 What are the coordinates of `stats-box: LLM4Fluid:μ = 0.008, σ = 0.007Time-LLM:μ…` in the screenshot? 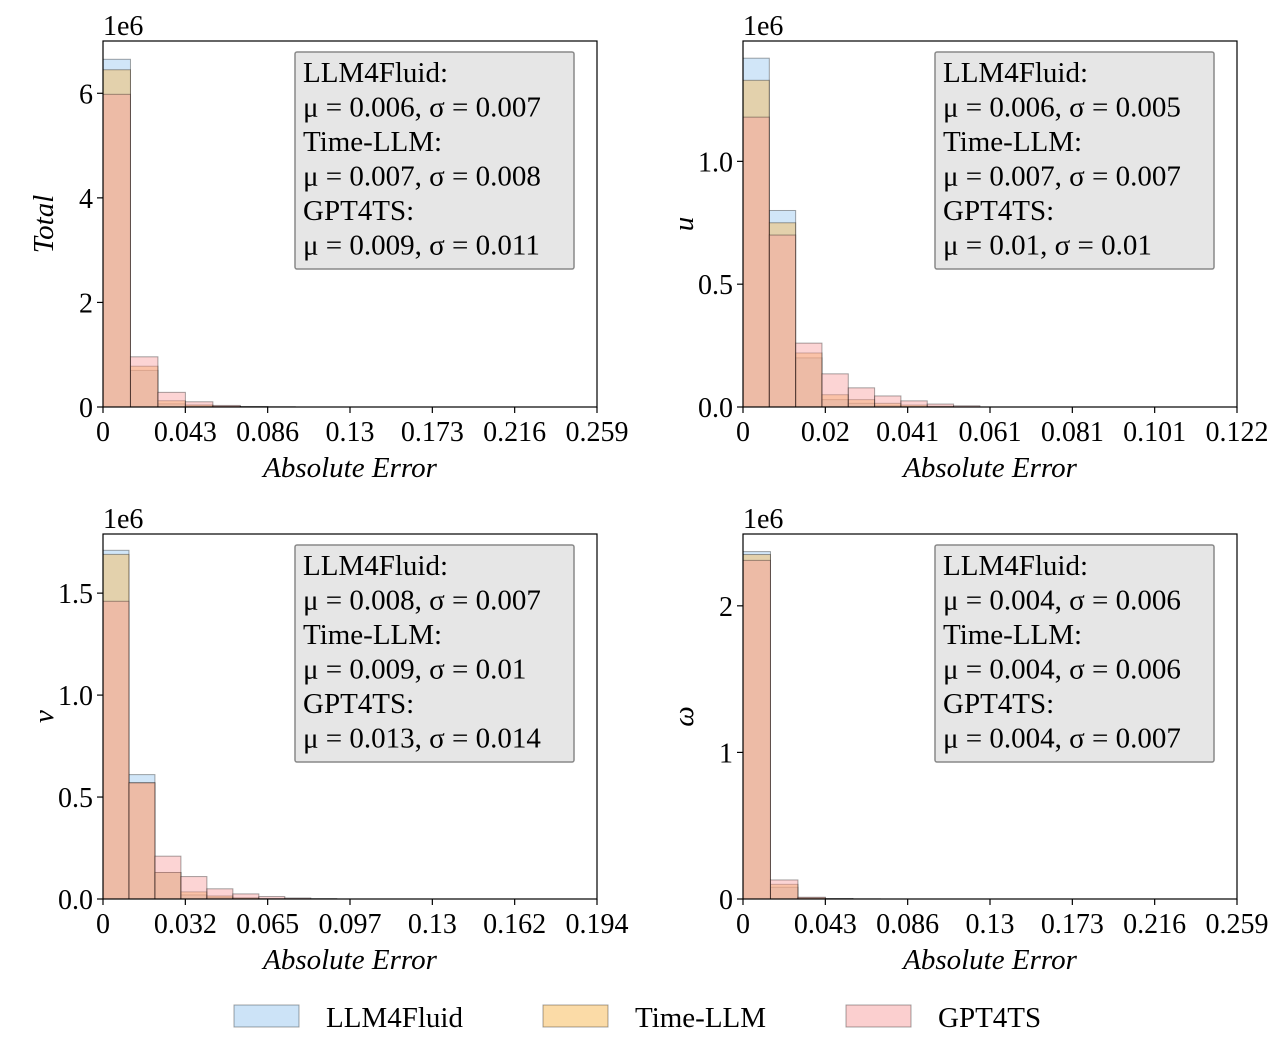 It's located at (434, 653).